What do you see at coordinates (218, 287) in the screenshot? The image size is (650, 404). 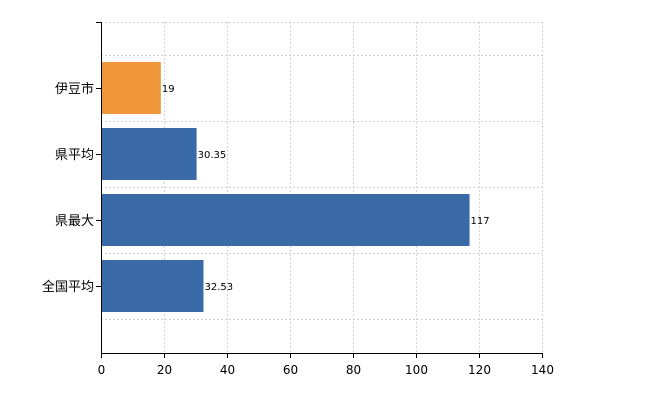 I see `bar-value-label: 32.53` at bounding box center [218, 287].